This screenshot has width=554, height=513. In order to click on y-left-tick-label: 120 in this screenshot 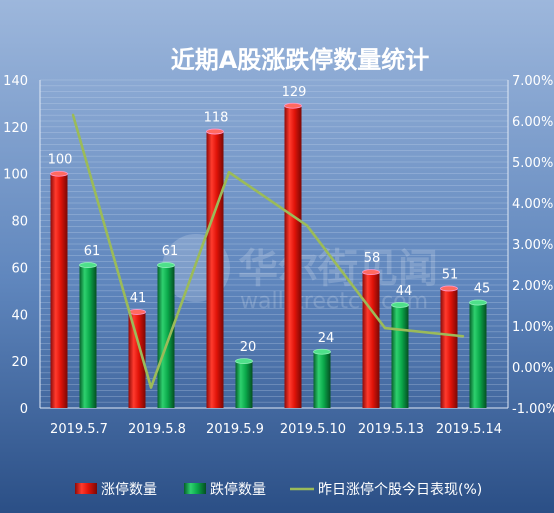, I will do `click(15, 128)`.